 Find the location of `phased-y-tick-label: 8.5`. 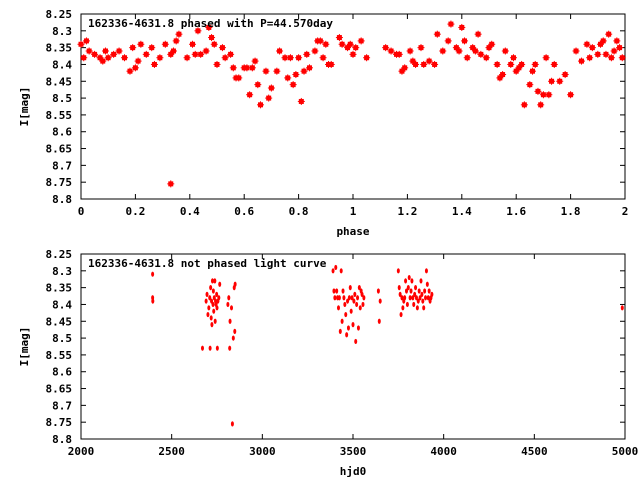

phased-y-tick-label: 8.5 is located at coordinates (62, 98).